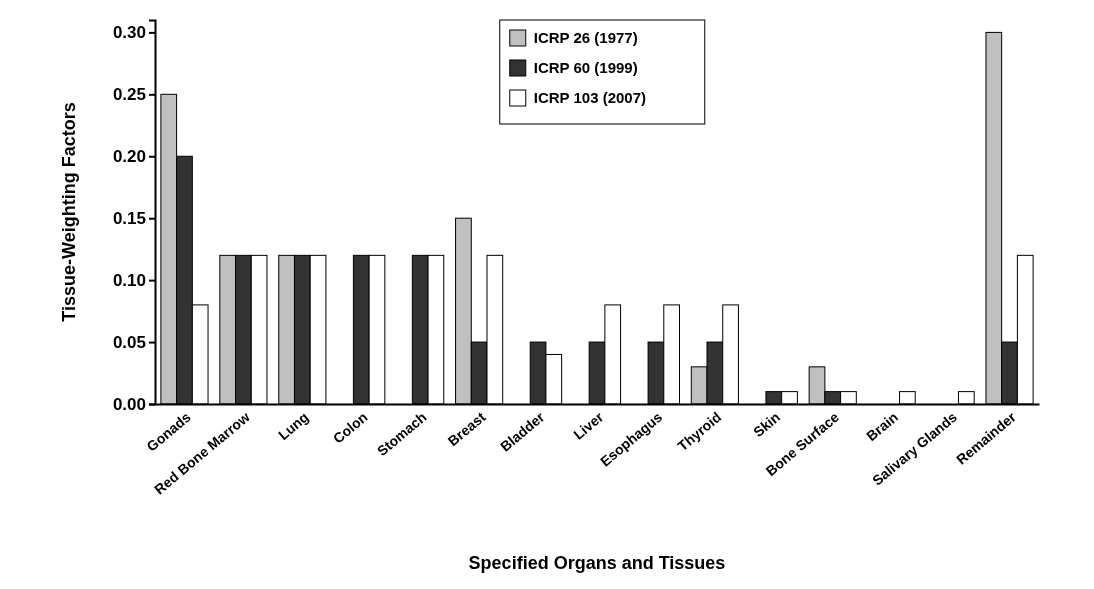 The width and height of the screenshot is (1094, 589). What do you see at coordinates (585, 37) in the screenshot?
I see `legend-label: ICRP 26 (1977)` at bounding box center [585, 37].